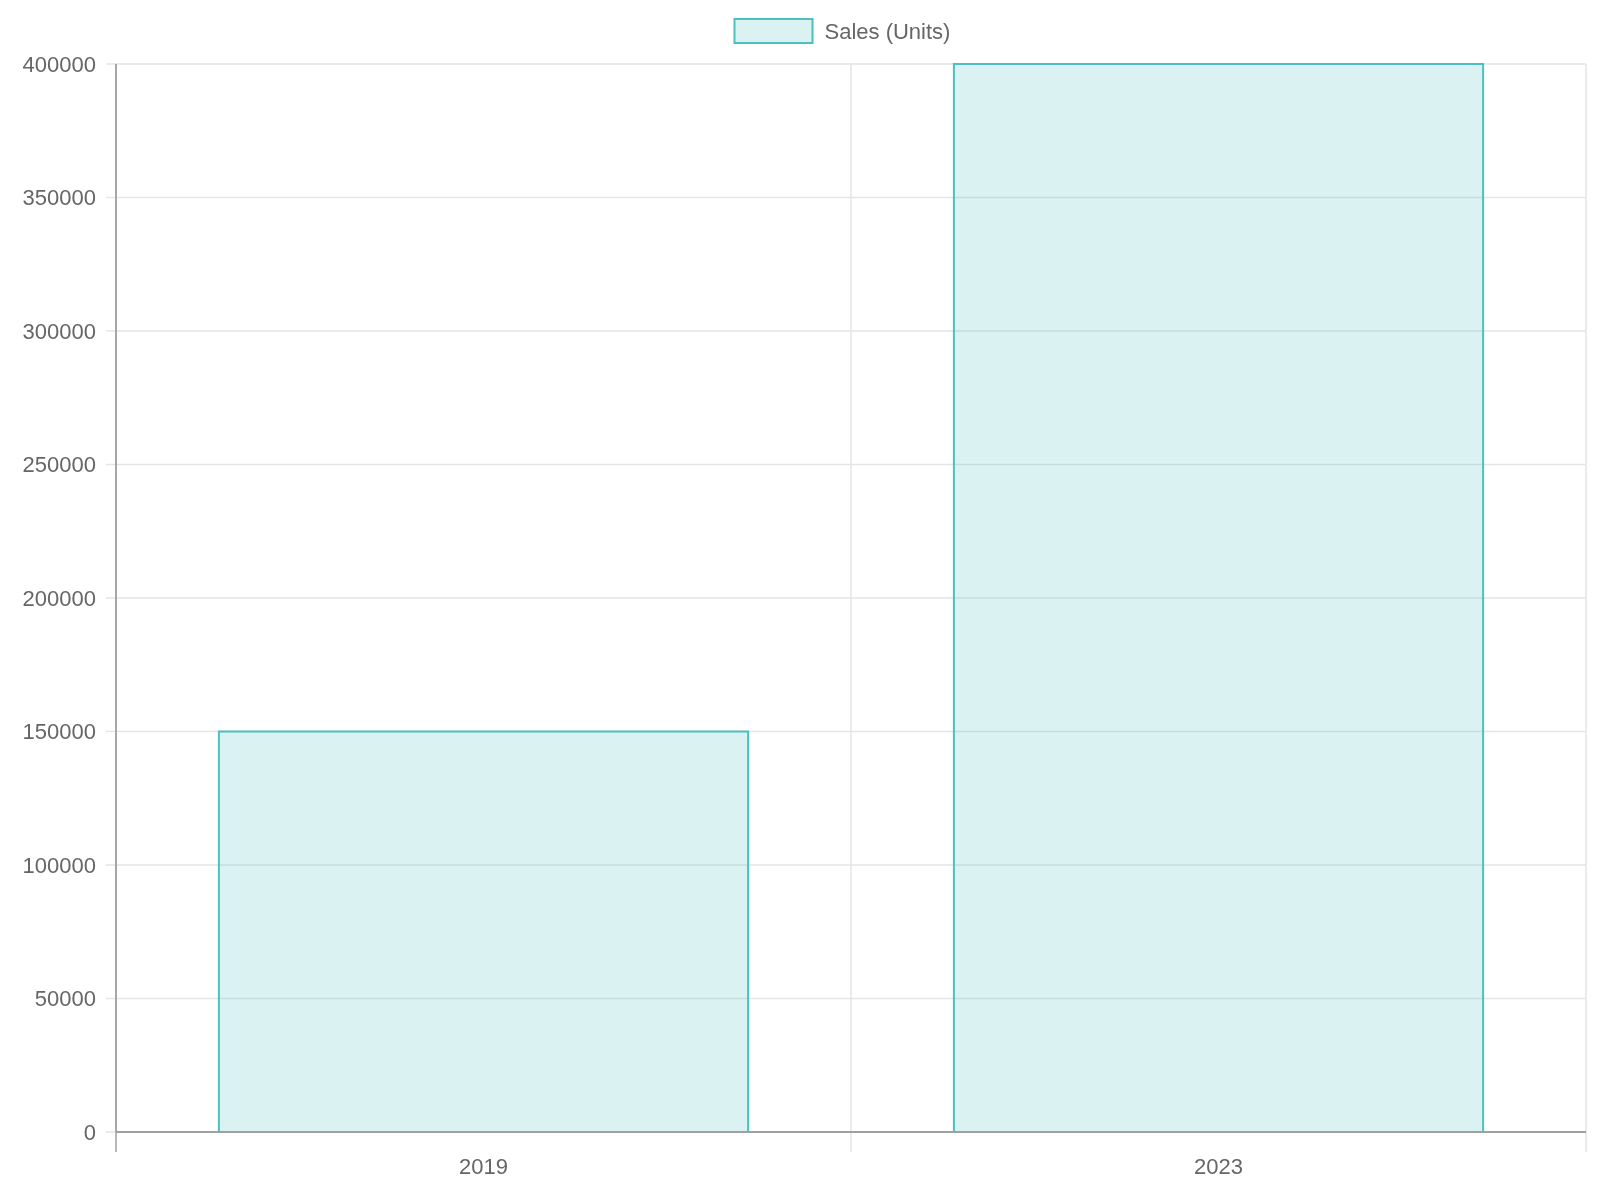 This screenshot has width=1600, height=1200. I want to click on legend-label: Sales (Units), so click(887, 31).